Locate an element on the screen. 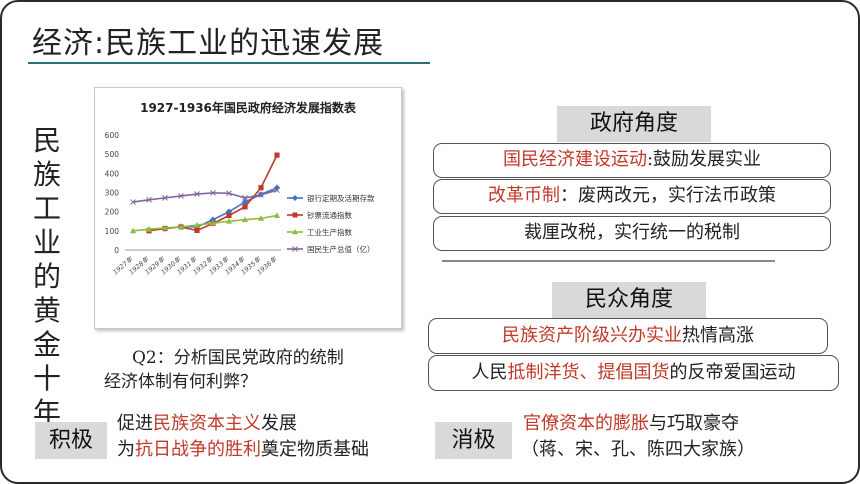 The image size is (860, 484). y-tick-label: 300 is located at coordinates (112, 193).